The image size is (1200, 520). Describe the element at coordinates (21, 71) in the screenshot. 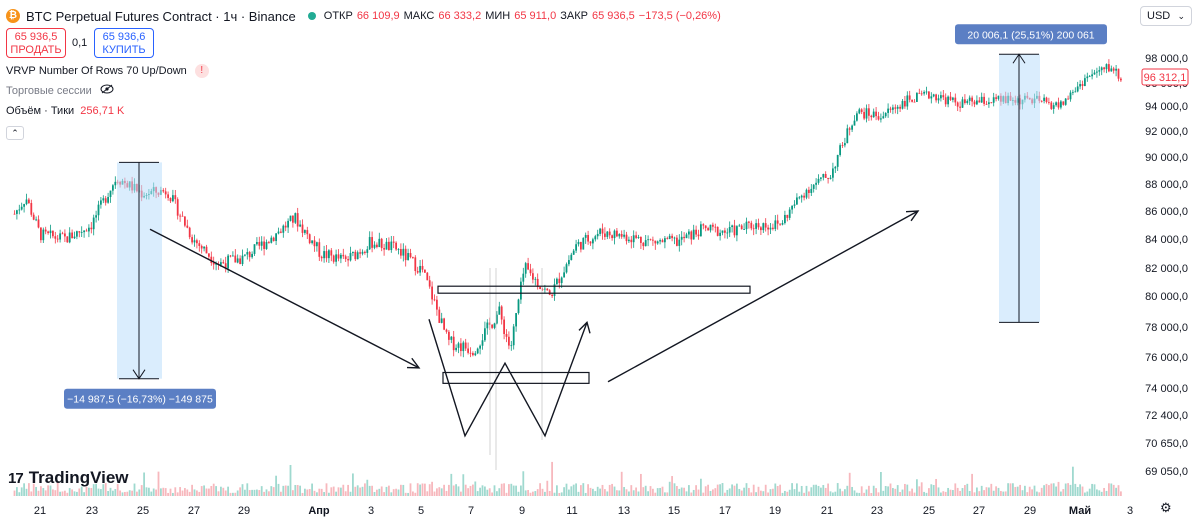

I see `vrvp-name: VRVP` at that location.